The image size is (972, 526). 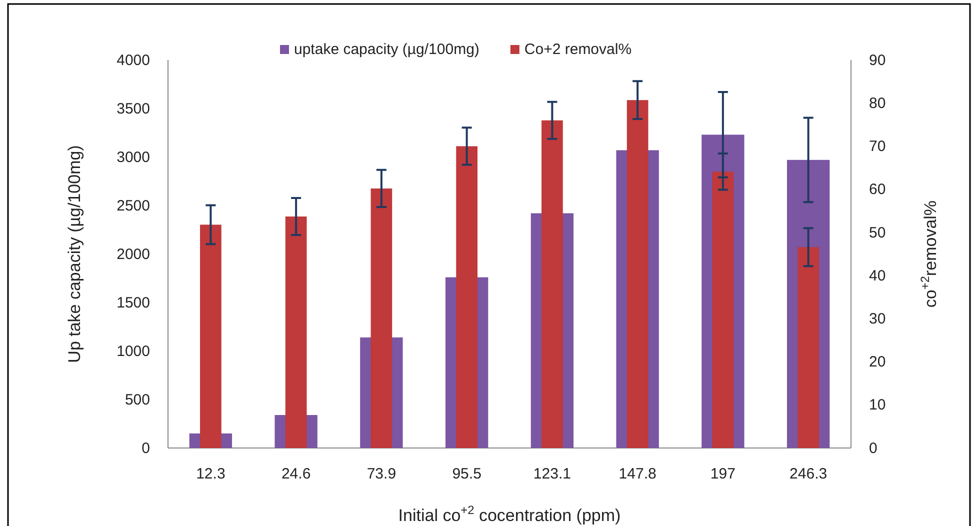 What do you see at coordinates (296, 474) in the screenshot?
I see `x-tick-label: 24.6` at bounding box center [296, 474].